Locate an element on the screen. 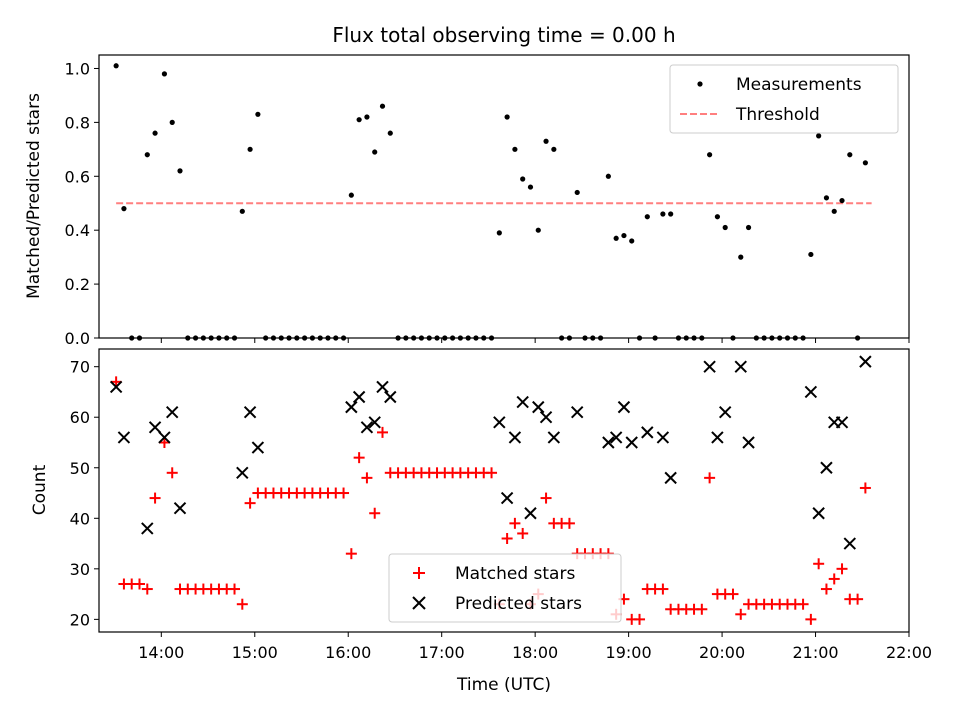 This screenshot has height=720, width=960. top-y-tick-label: 0.8 is located at coordinates (77, 122).